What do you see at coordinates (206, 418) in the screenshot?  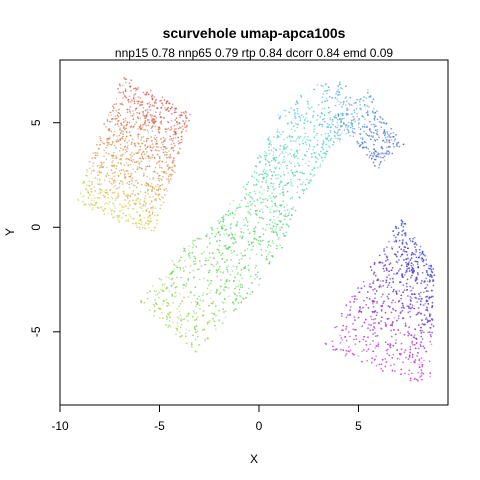 I see `x-axis: -10 -5 0 5` at bounding box center [206, 418].